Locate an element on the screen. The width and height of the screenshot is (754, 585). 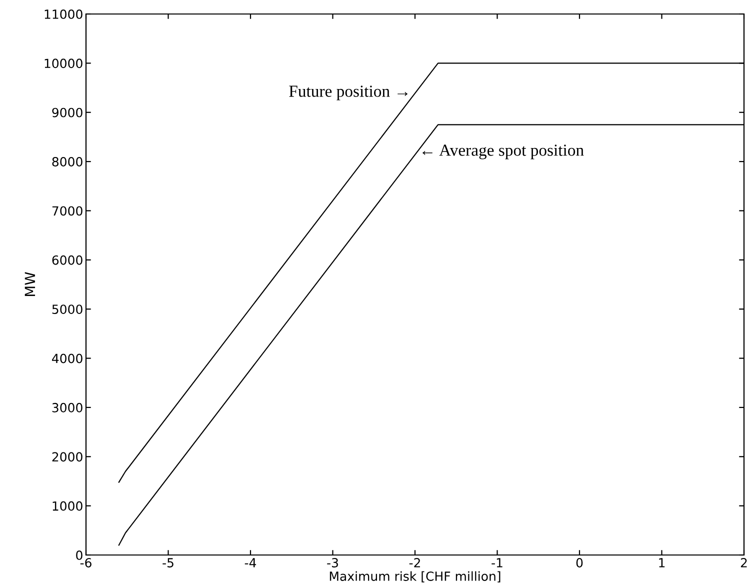
x-tick-label: -1 is located at coordinates (497, 563).